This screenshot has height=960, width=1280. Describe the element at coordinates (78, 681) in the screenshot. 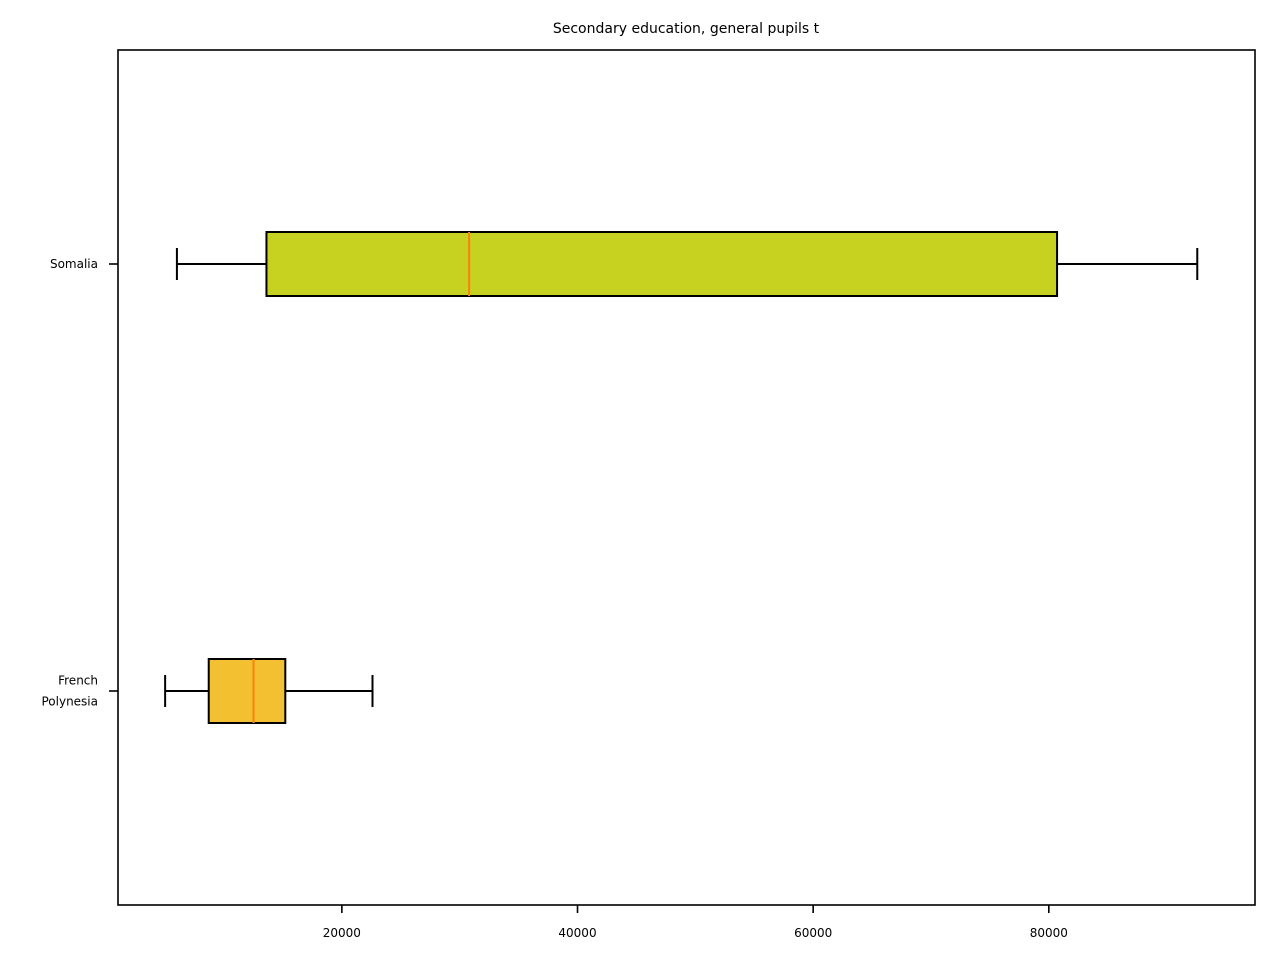

I see `y-tick-label: French` at that location.